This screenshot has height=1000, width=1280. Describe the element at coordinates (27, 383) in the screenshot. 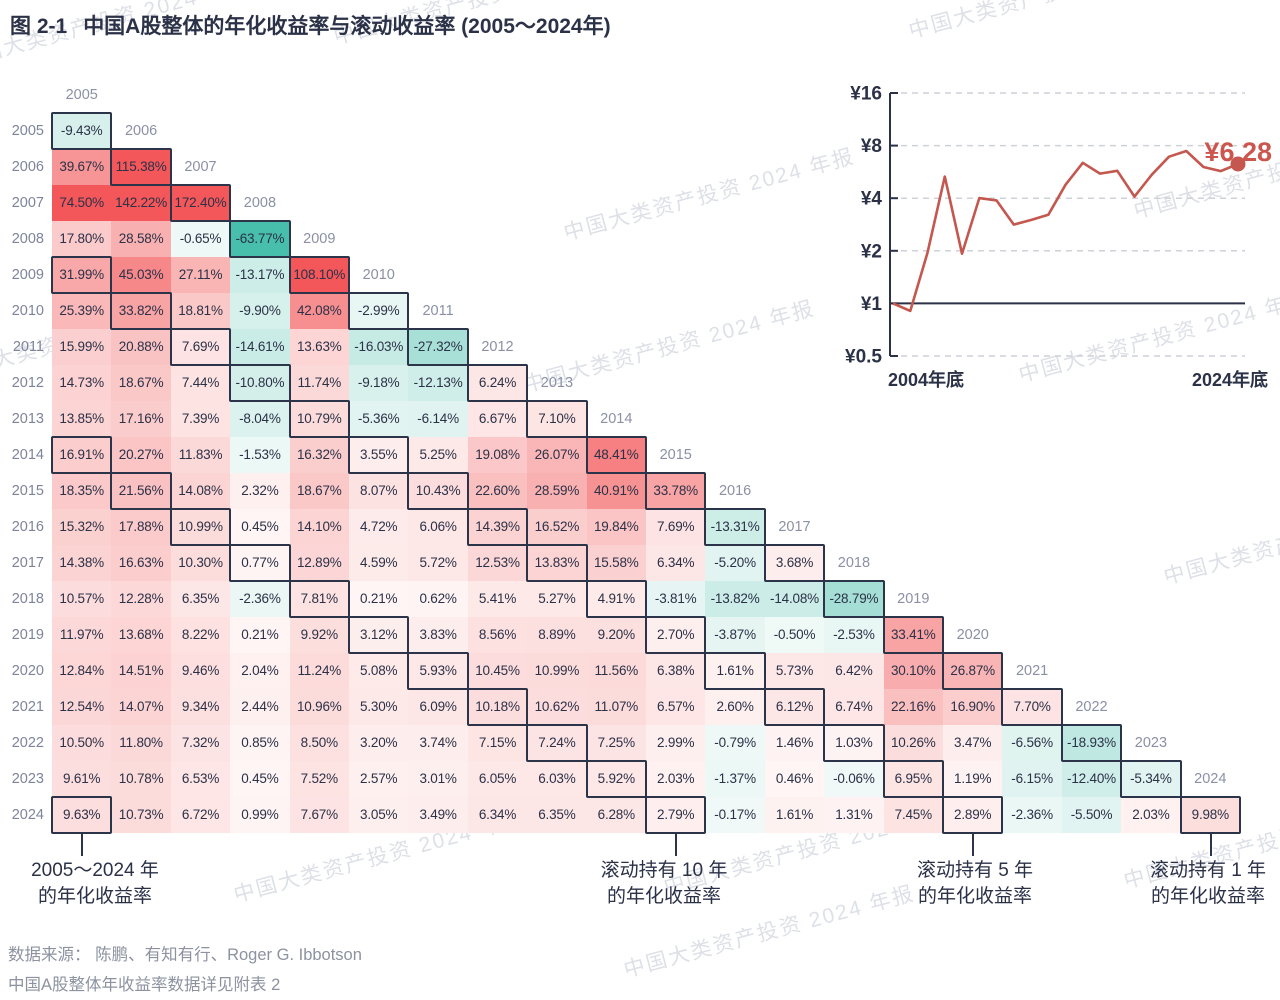

I see `row-year-label: 2012` at that location.